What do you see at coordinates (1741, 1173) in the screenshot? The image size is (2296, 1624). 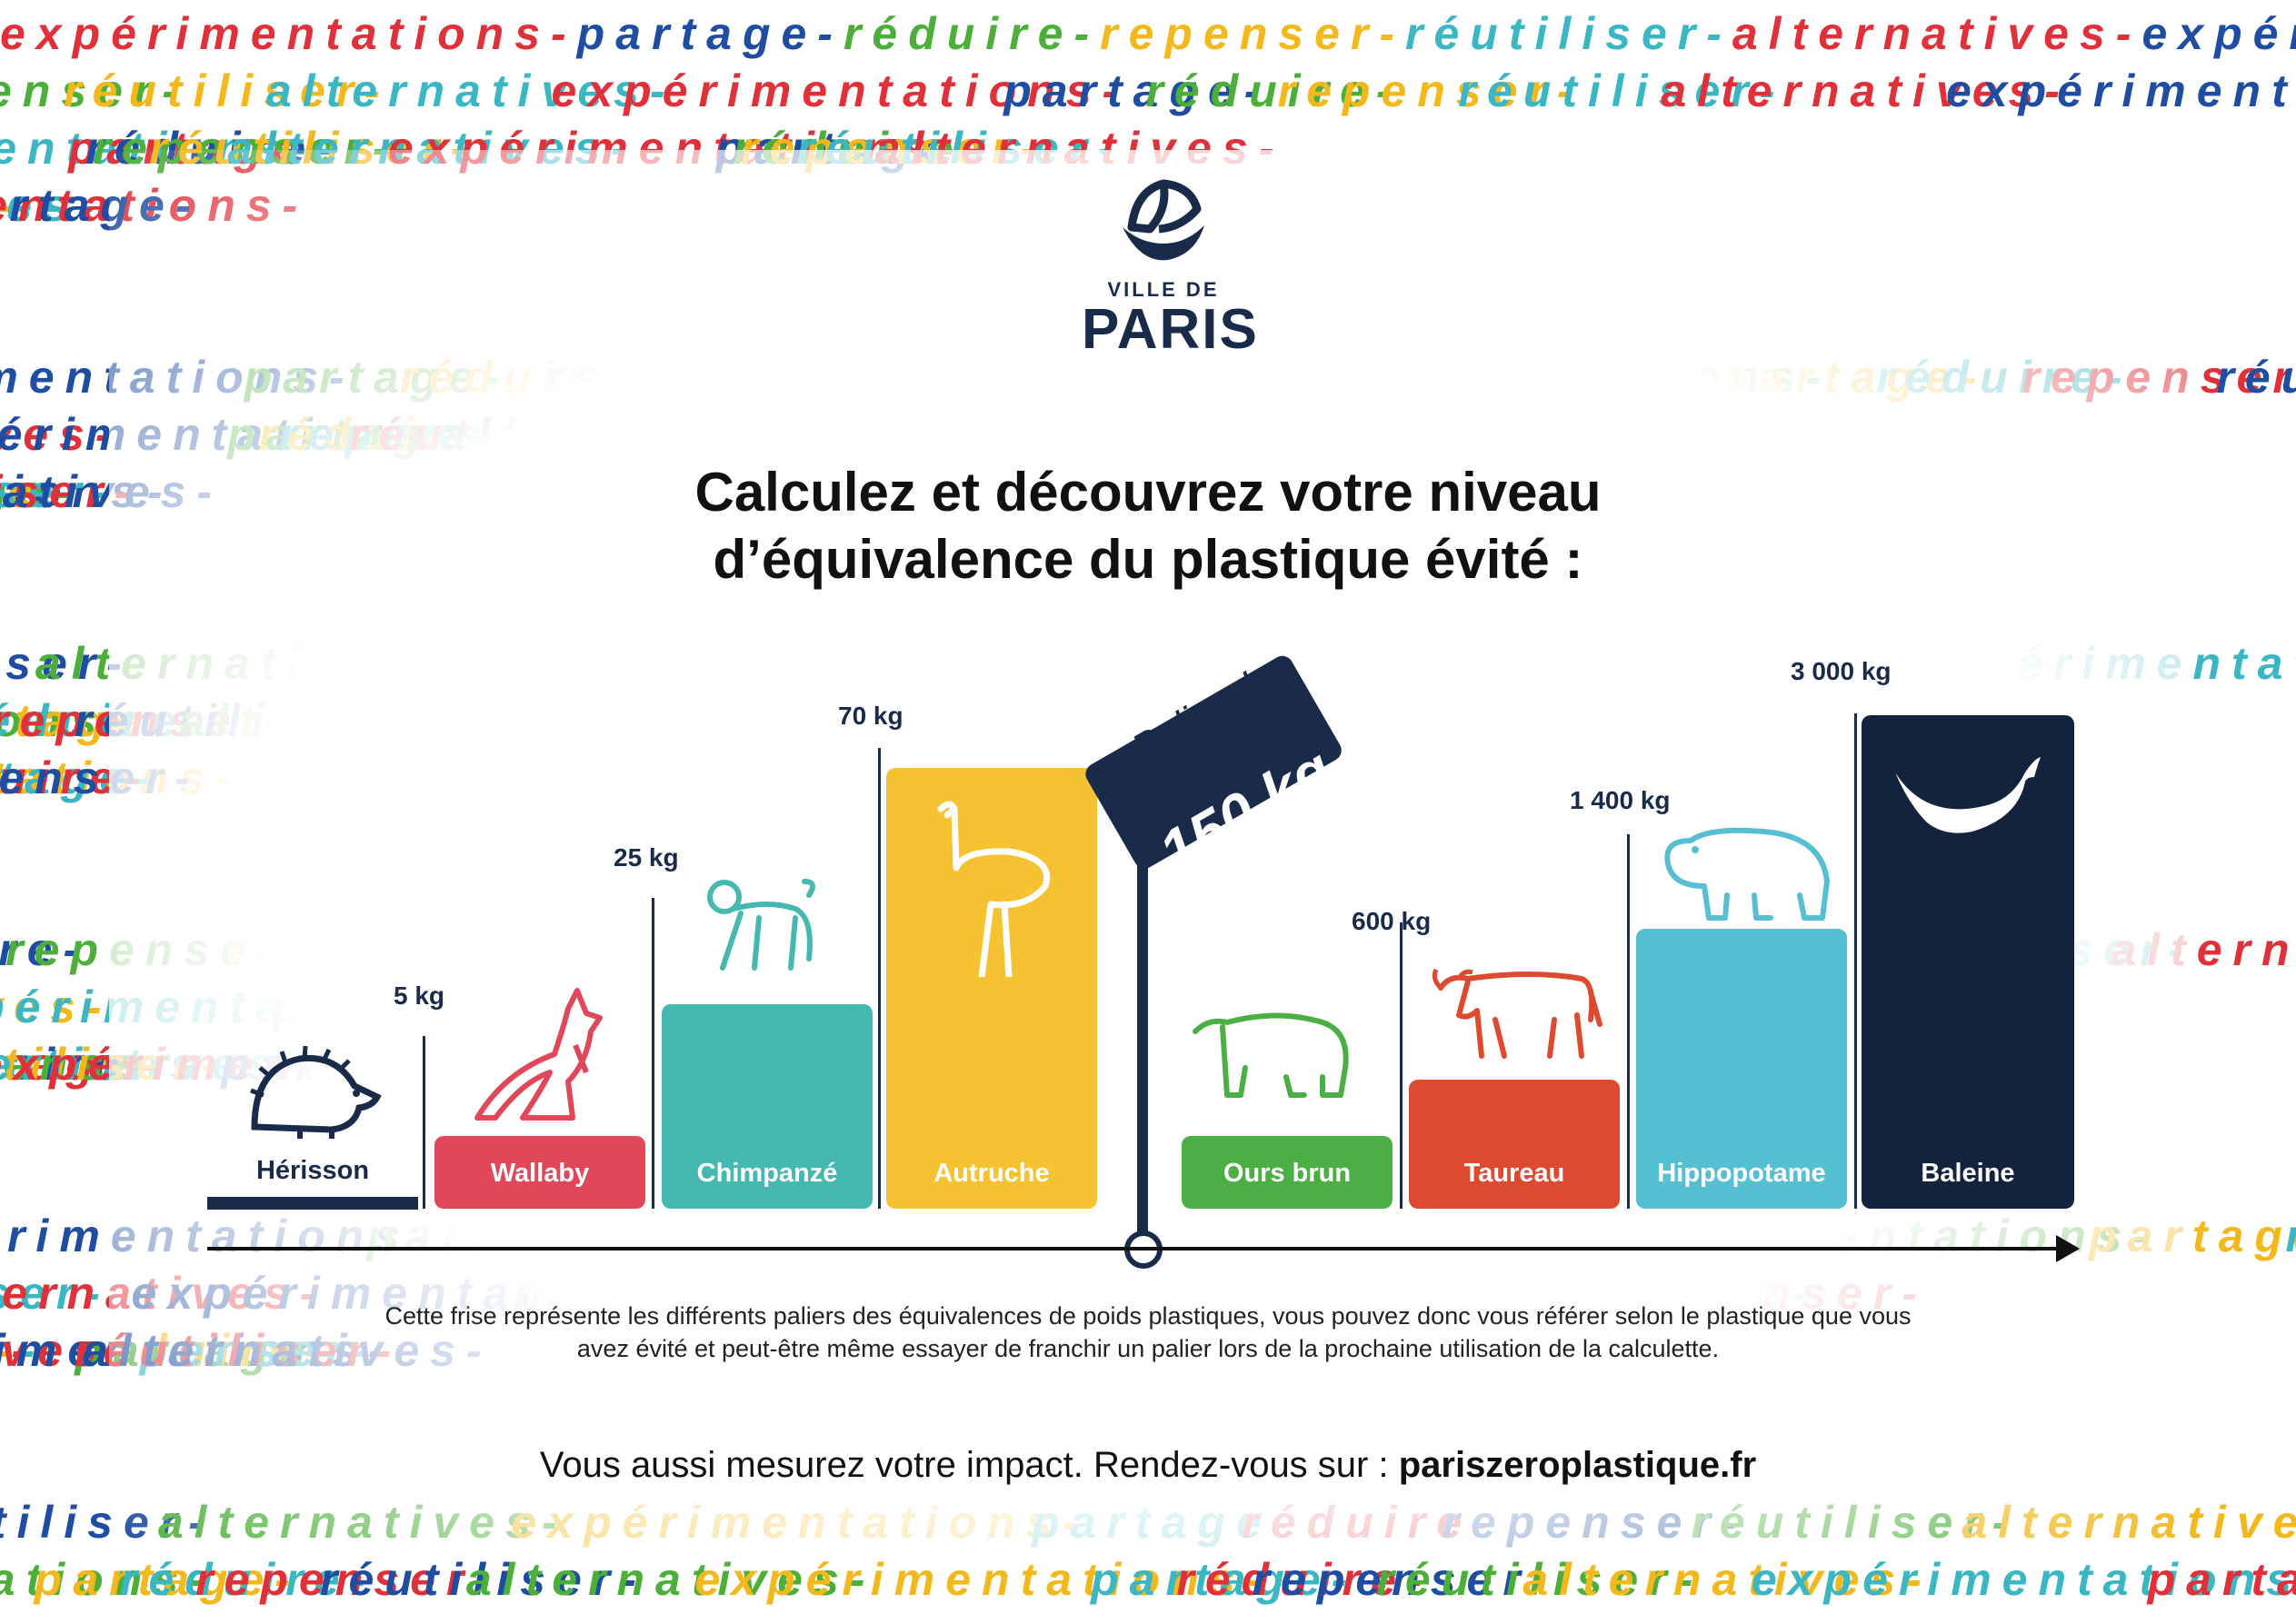 I see `step-label-hippopotame: Hippopotame` at bounding box center [1741, 1173].